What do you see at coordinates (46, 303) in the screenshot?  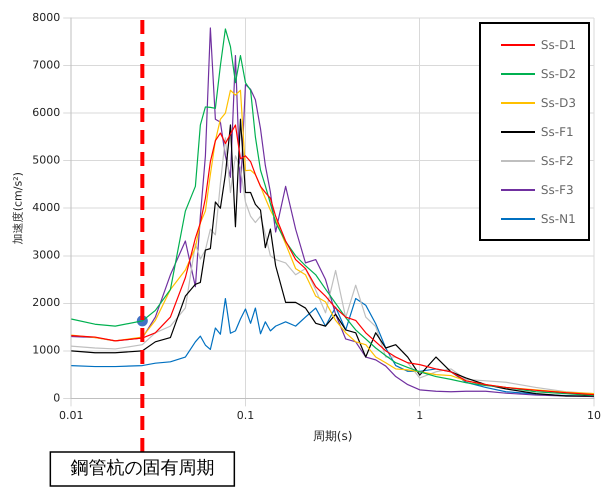 I see `y-tick-label: 2000` at bounding box center [46, 303].